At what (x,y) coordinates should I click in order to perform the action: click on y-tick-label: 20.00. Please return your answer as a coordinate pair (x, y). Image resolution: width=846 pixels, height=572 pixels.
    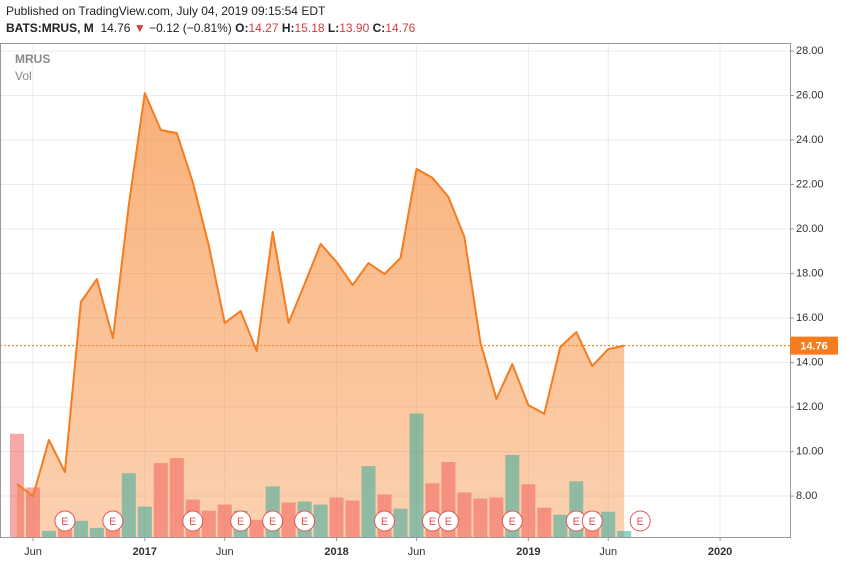
    Looking at the image, I should click on (810, 229).